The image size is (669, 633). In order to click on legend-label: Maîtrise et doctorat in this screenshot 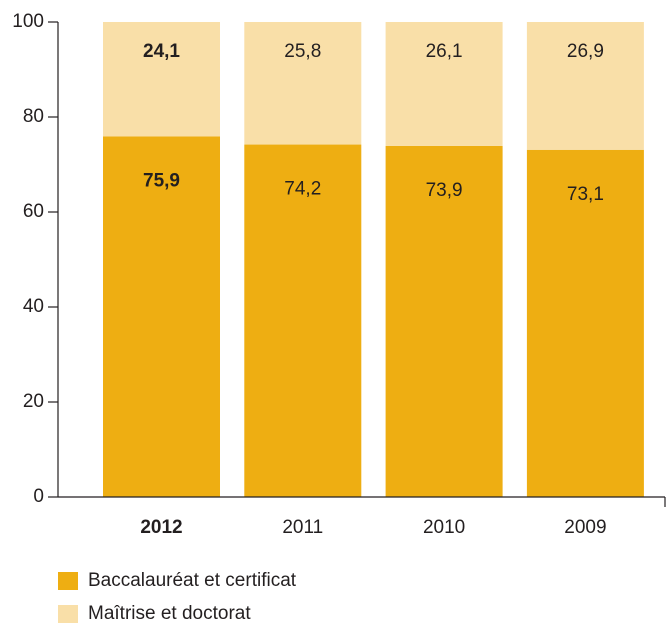, I will do `click(169, 613)`.